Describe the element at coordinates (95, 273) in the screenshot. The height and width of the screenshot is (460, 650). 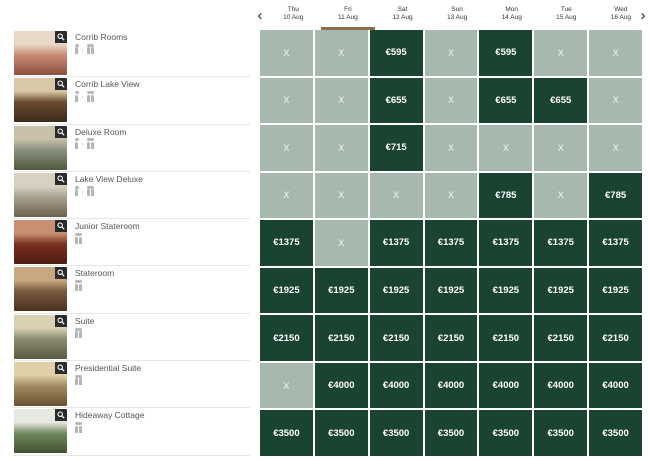
I see `room-name: Stateroom` at that location.